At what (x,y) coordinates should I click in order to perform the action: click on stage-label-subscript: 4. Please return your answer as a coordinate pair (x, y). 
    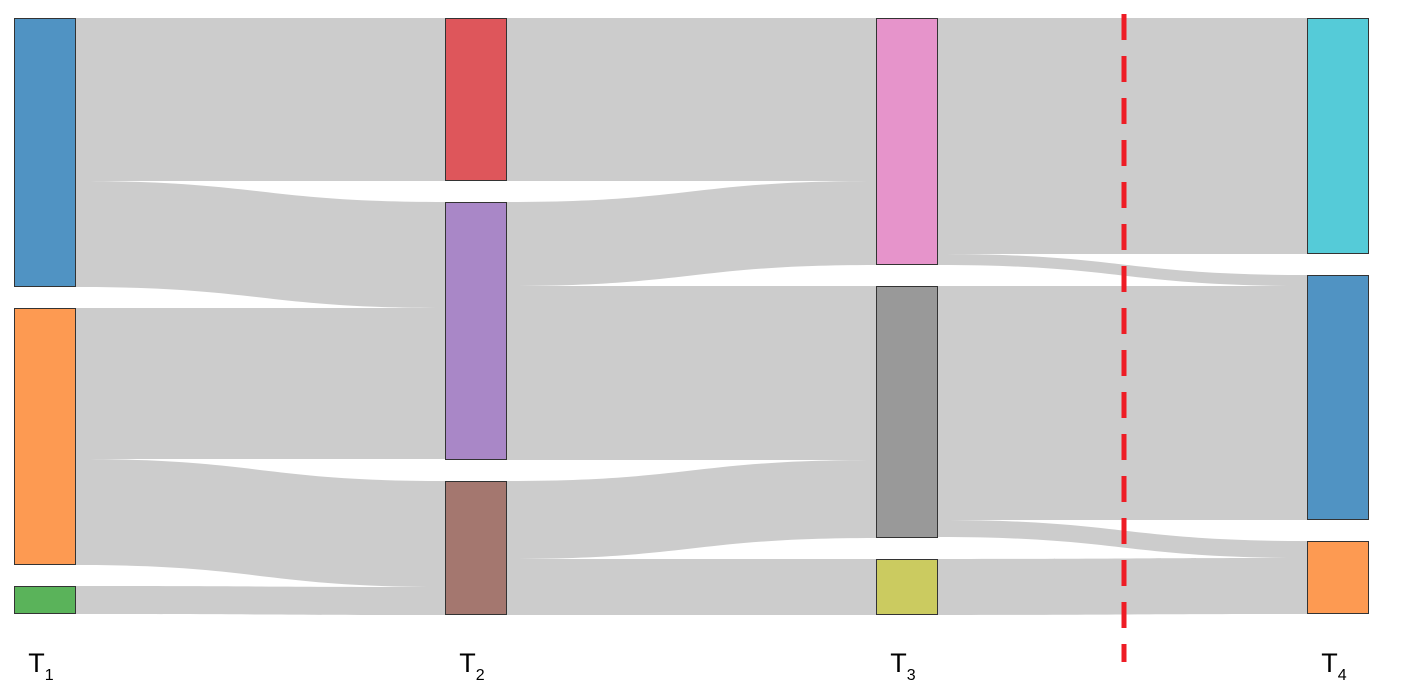
    Looking at the image, I should click on (1342, 675).